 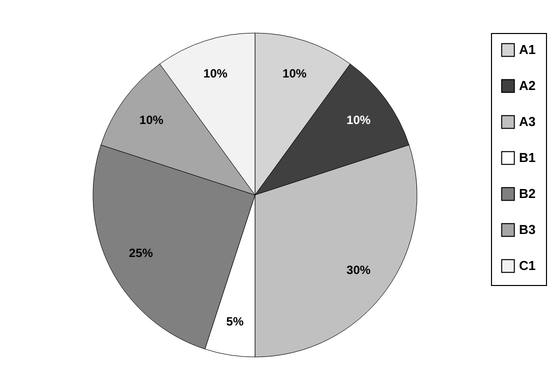 What do you see at coordinates (141, 253) in the screenshot?
I see `data-label: 25%` at bounding box center [141, 253].